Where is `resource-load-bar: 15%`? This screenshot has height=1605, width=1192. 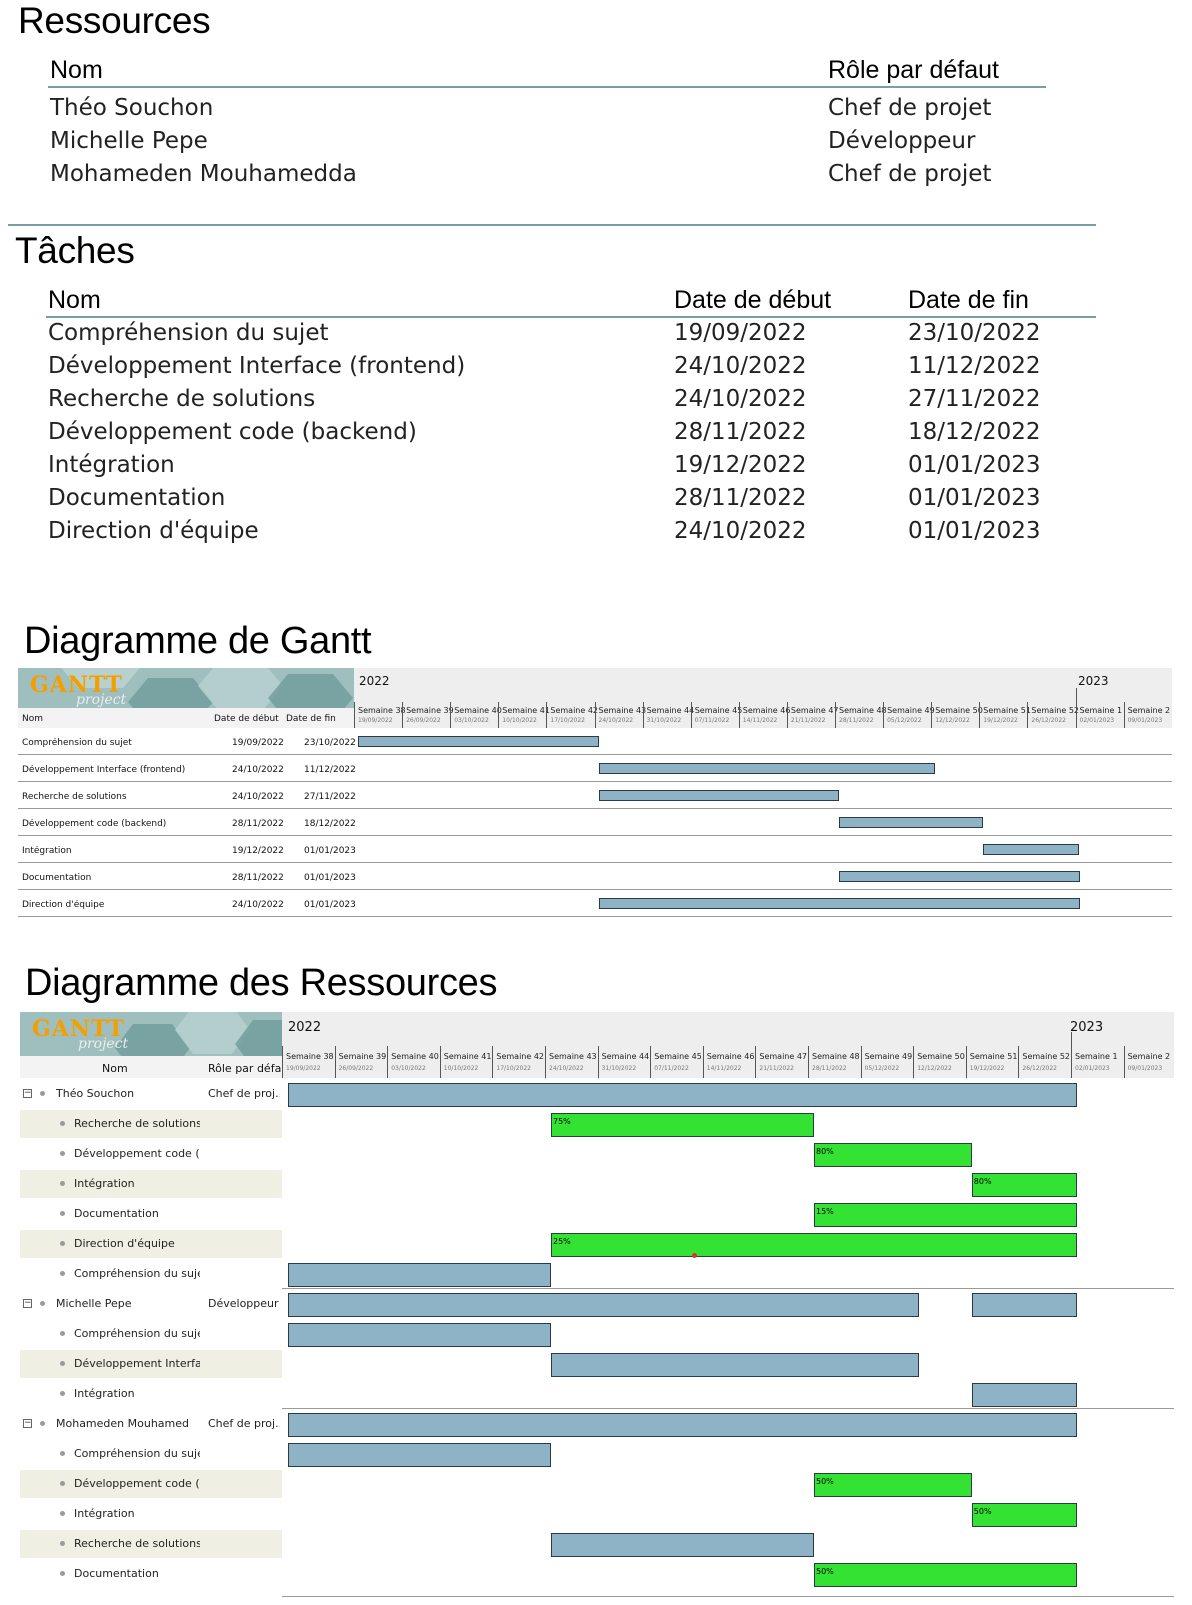 resource-load-bar: 15% is located at coordinates (945, 1215).